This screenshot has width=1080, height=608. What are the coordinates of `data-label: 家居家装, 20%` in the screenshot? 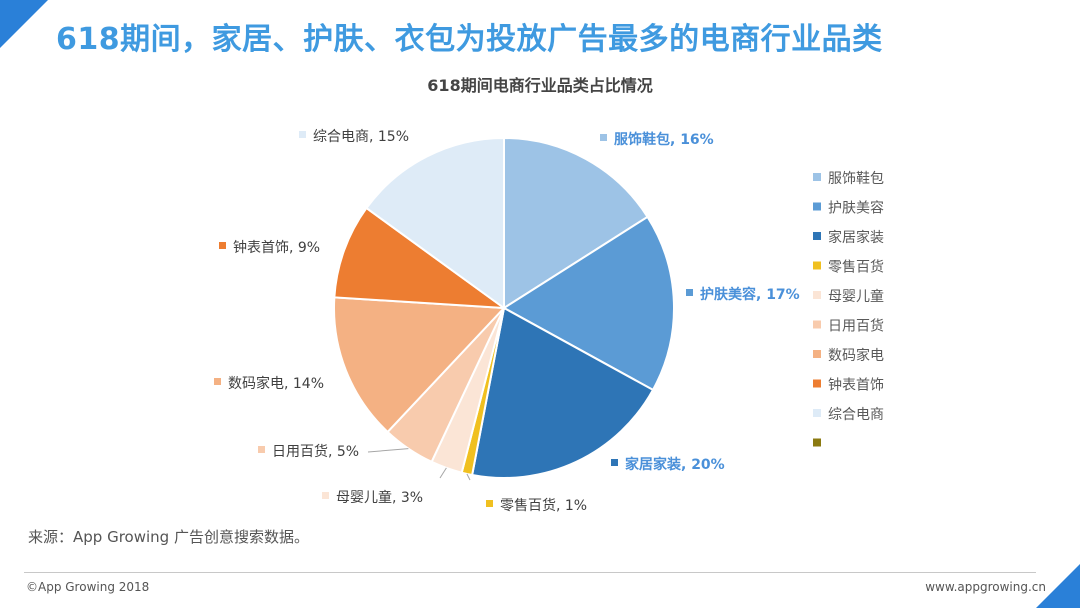 It's located at (675, 464).